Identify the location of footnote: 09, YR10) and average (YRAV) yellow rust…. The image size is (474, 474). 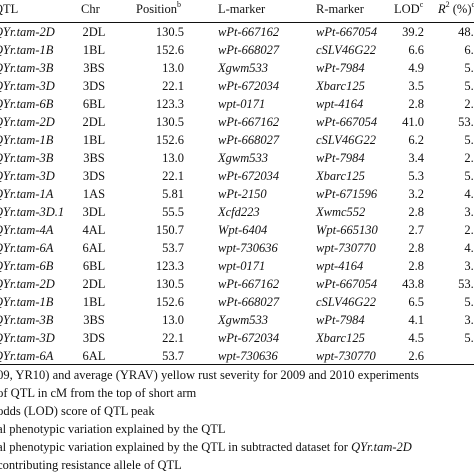
(209, 375).